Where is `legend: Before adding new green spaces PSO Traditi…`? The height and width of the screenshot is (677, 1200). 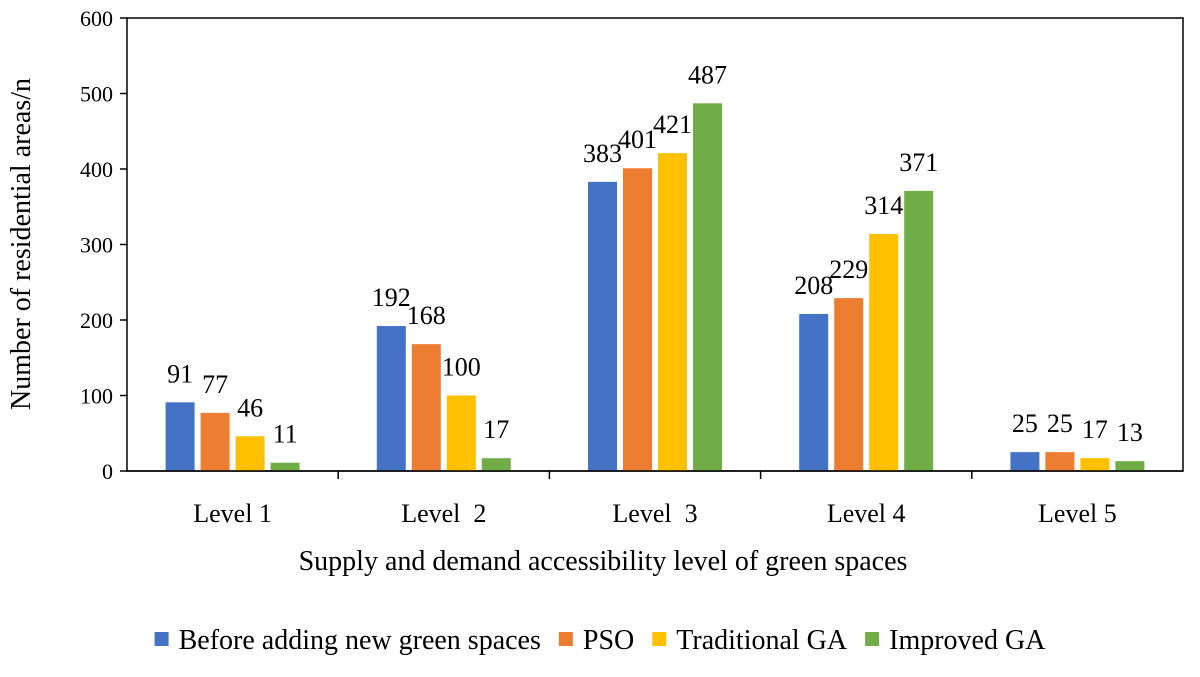 legend: Before adding new green spaces PSO Traditi… is located at coordinates (600, 640).